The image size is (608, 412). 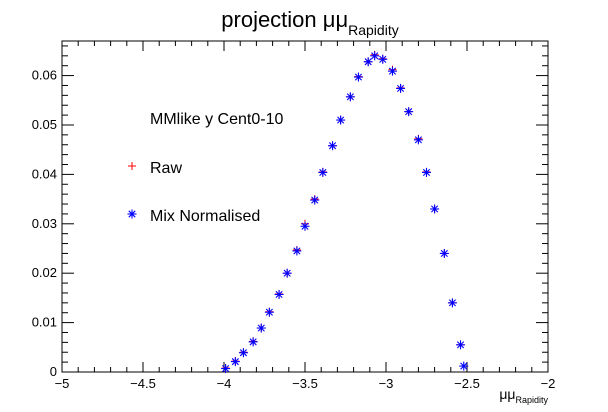 What do you see at coordinates (44, 124) in the screenshot?
I see `y-tick-label: 0.05` at bounding box center [44, 124].